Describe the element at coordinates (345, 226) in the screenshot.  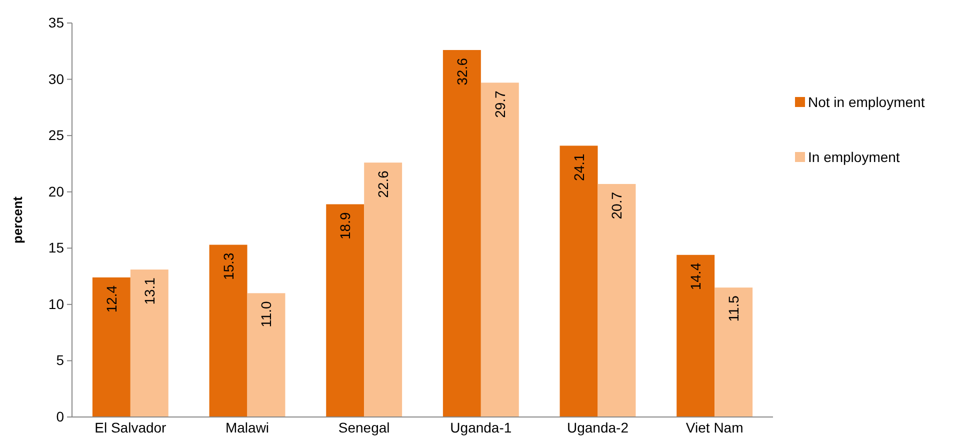
I see `data-label: 18.9` at that location.